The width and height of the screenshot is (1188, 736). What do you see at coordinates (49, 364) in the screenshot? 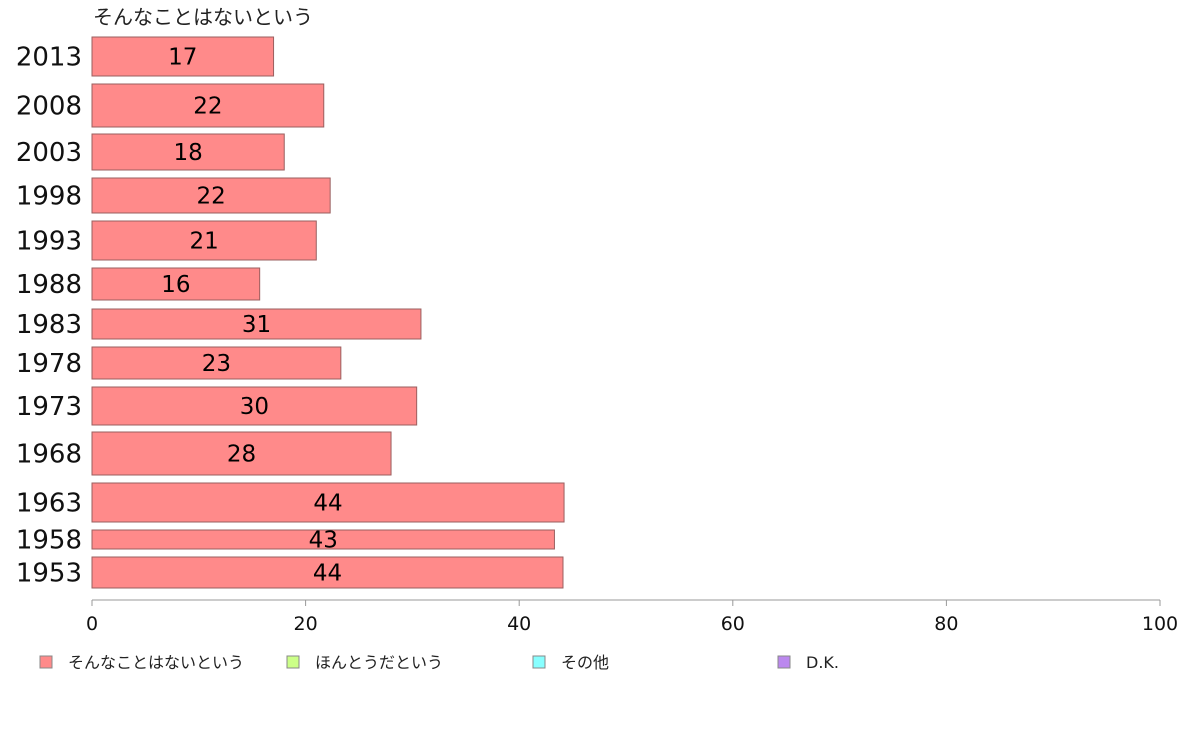
I see `year-label-1978: 1978` at bounding box center [49, 364].